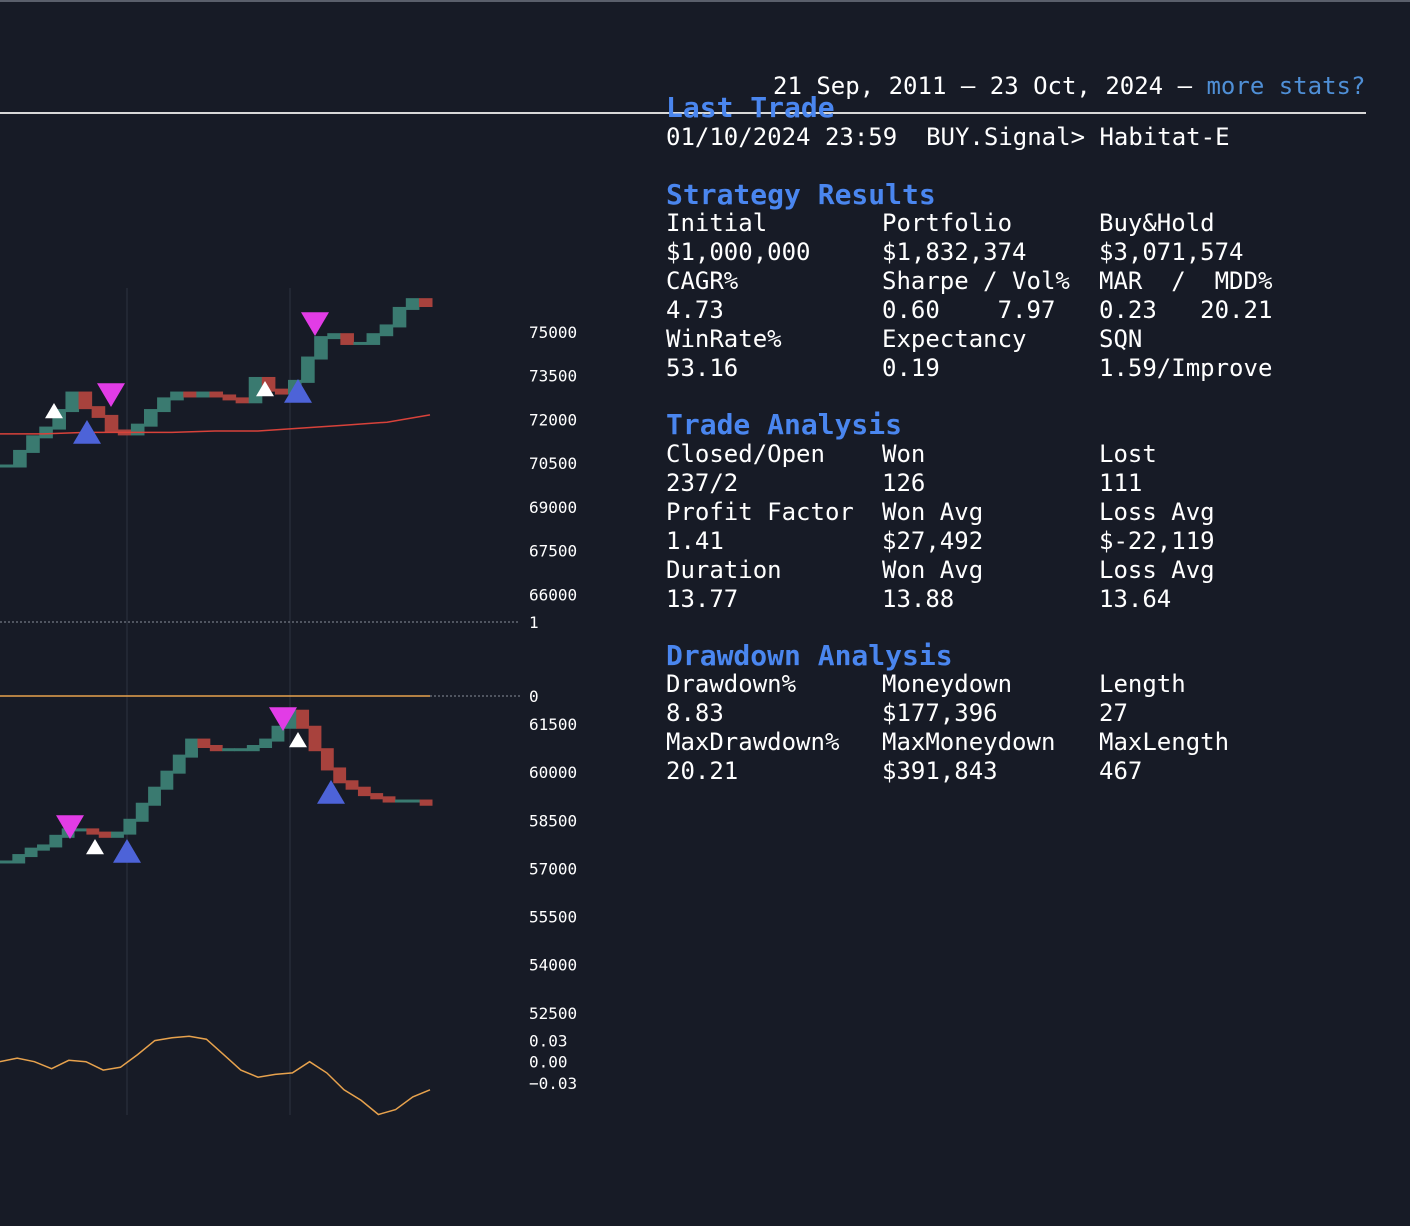 The image size is (1410, 1226). What do you see at coordinates (904, 483) in the screenshot?
I see `trade-analysis-cell: 126` at bounding box center [904, 483].